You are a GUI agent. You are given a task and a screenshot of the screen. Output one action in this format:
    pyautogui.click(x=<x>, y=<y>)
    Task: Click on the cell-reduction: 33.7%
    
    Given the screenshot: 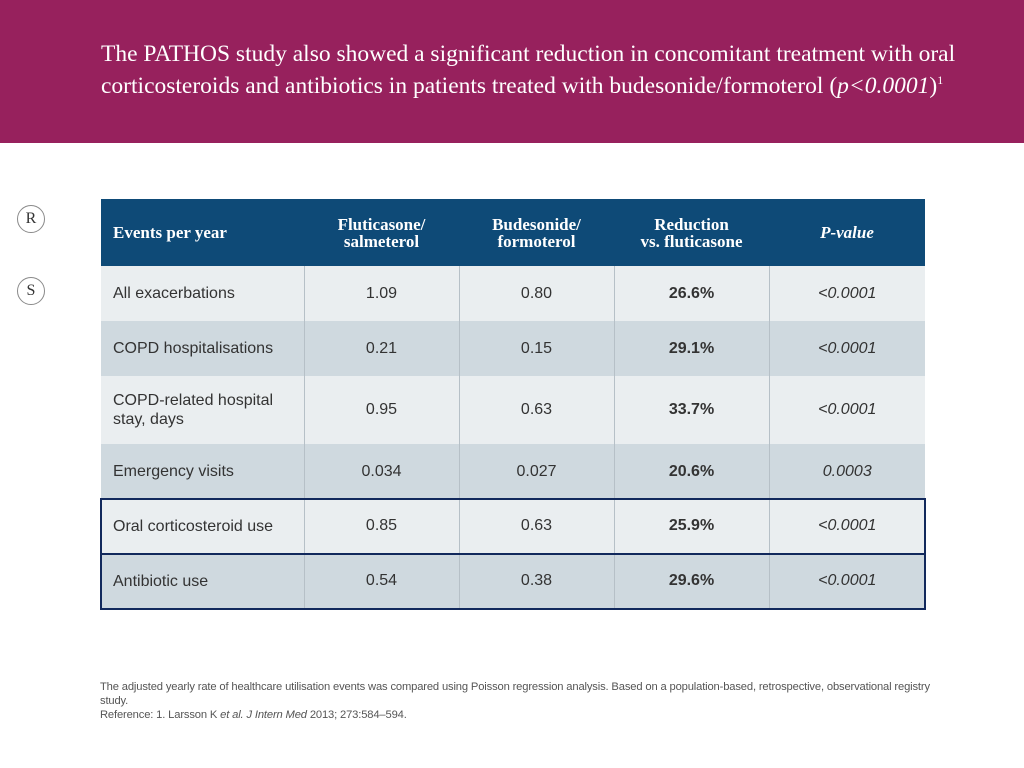 What is the action you would take?
    pyautogui.click(x=692, y=410)
    